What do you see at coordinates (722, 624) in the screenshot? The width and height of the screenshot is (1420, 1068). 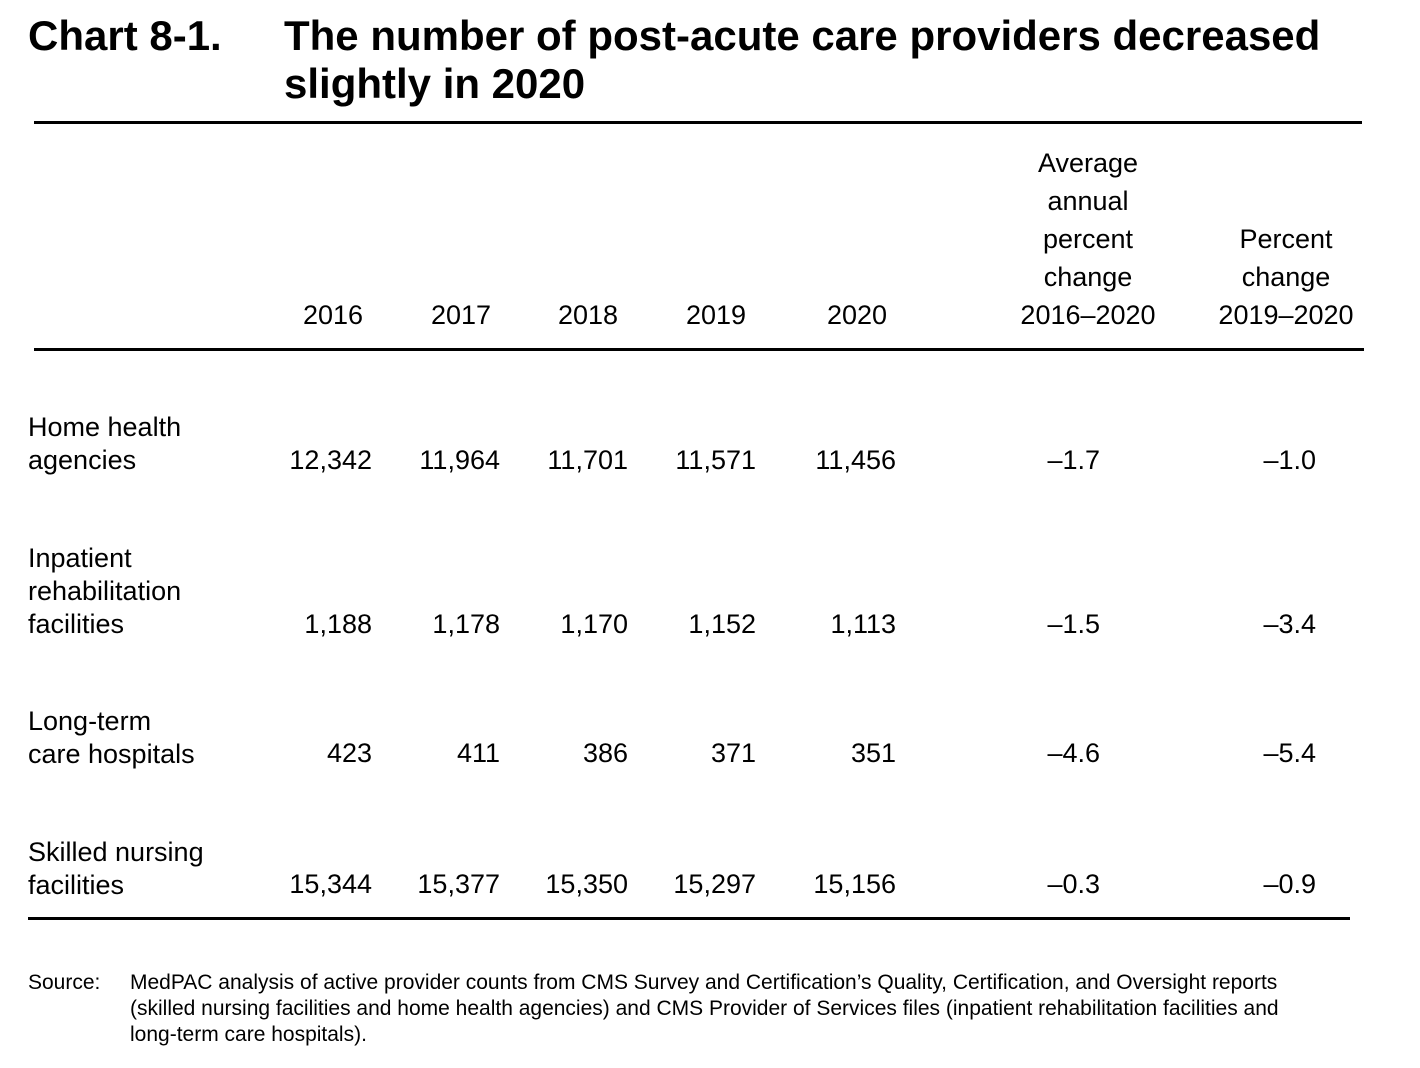 I see `cell-inpatient-rehab-2019: 1,152` at bounding box center [722, 624].